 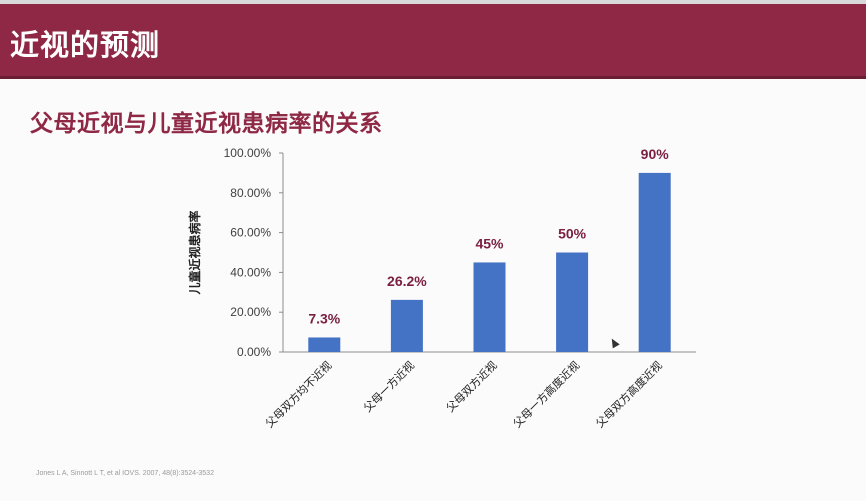 What do you see at coordinates (250, 233) in the screenshot?
I see `y-tick-label: 60.00%` at bounding box center [250, 233].